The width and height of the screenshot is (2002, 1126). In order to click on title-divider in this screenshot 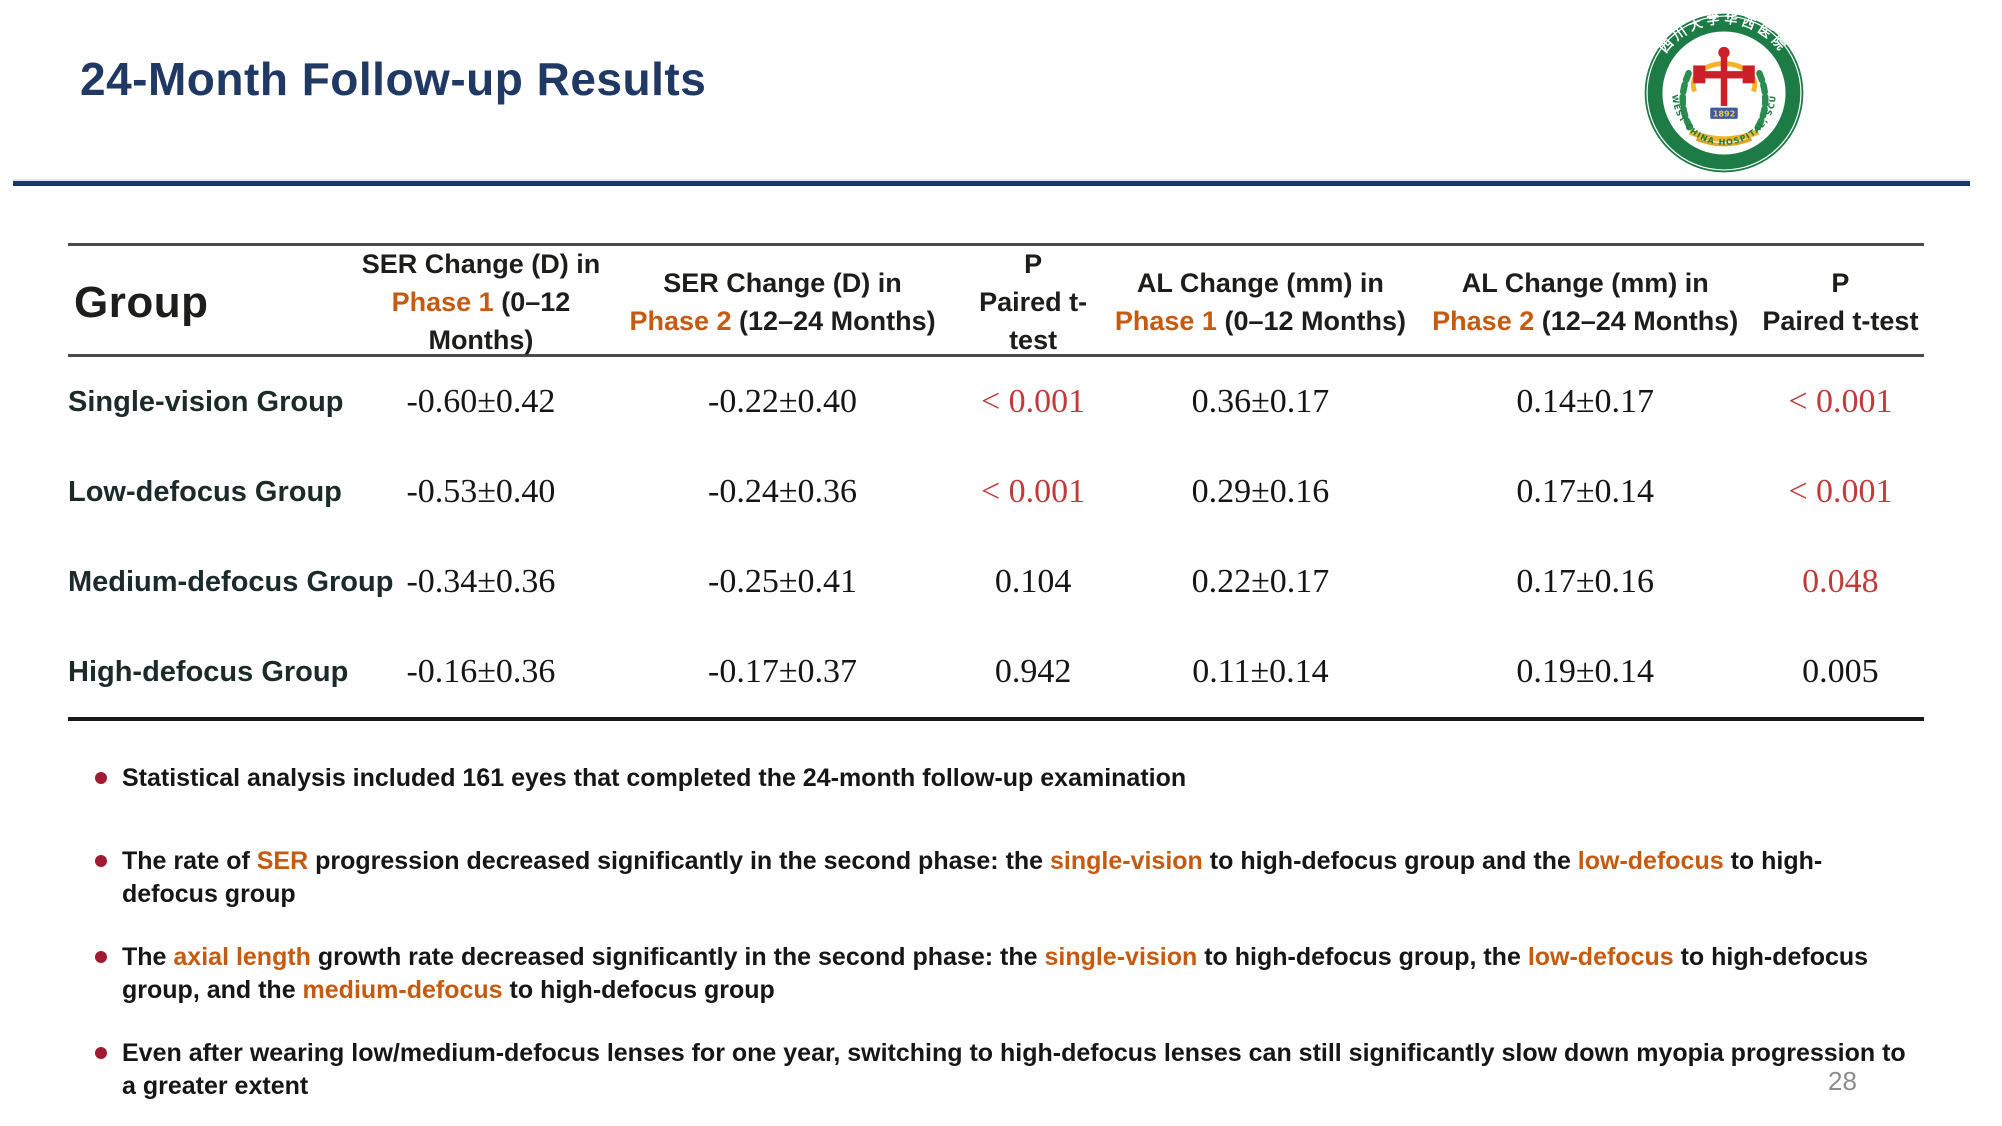, I will do `click(991, 182)`.